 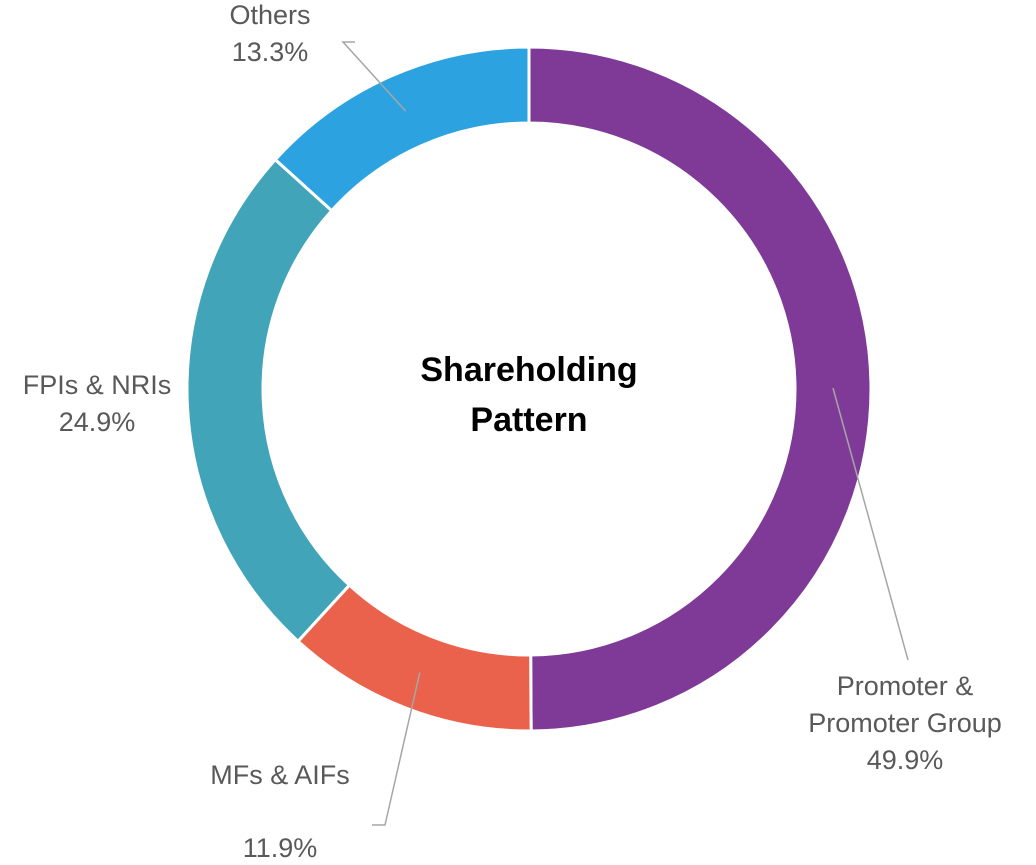 What do you see at coordinates (905, 760) in the screenshot?
I see `value-label: 49.9%` at bounding box center [905, 760].